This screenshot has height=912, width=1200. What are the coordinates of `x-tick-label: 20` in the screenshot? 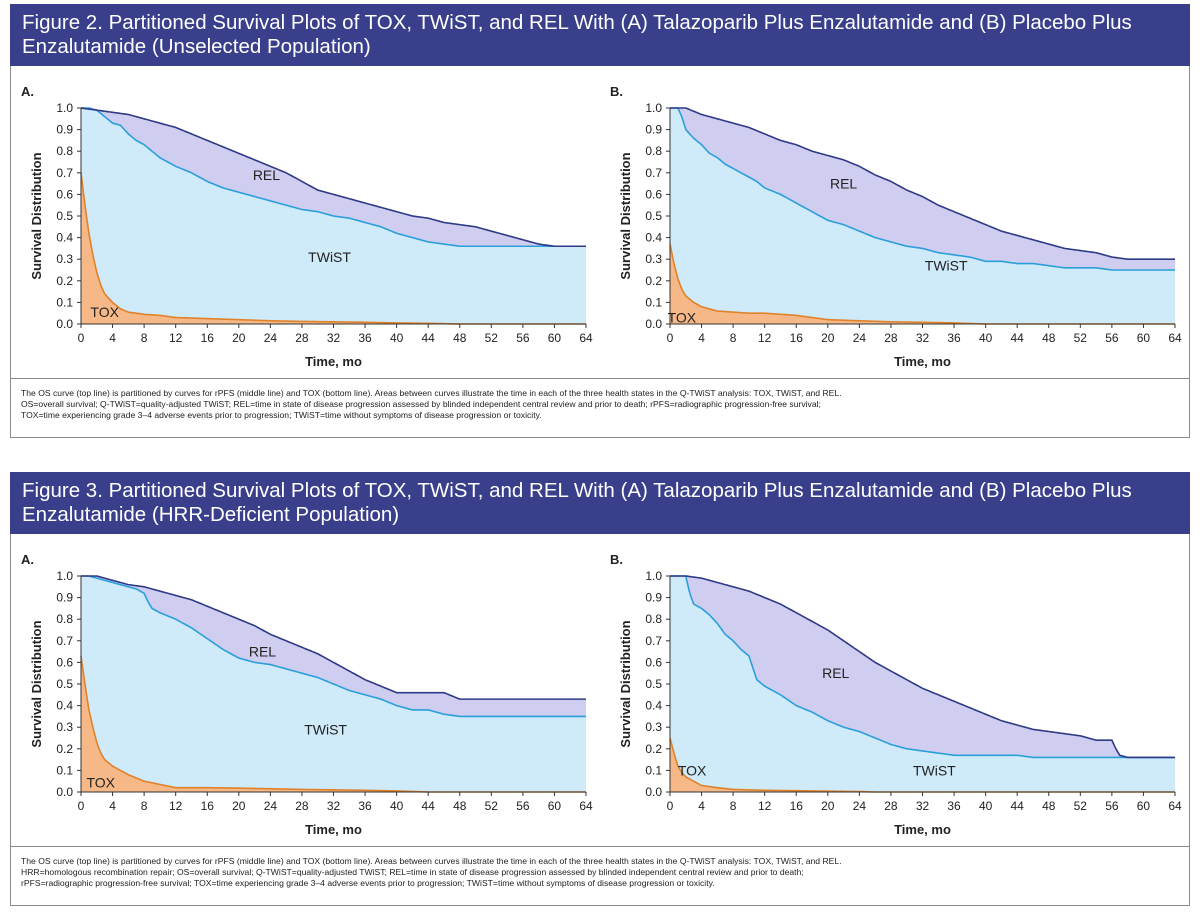 It's located at (239, 338).